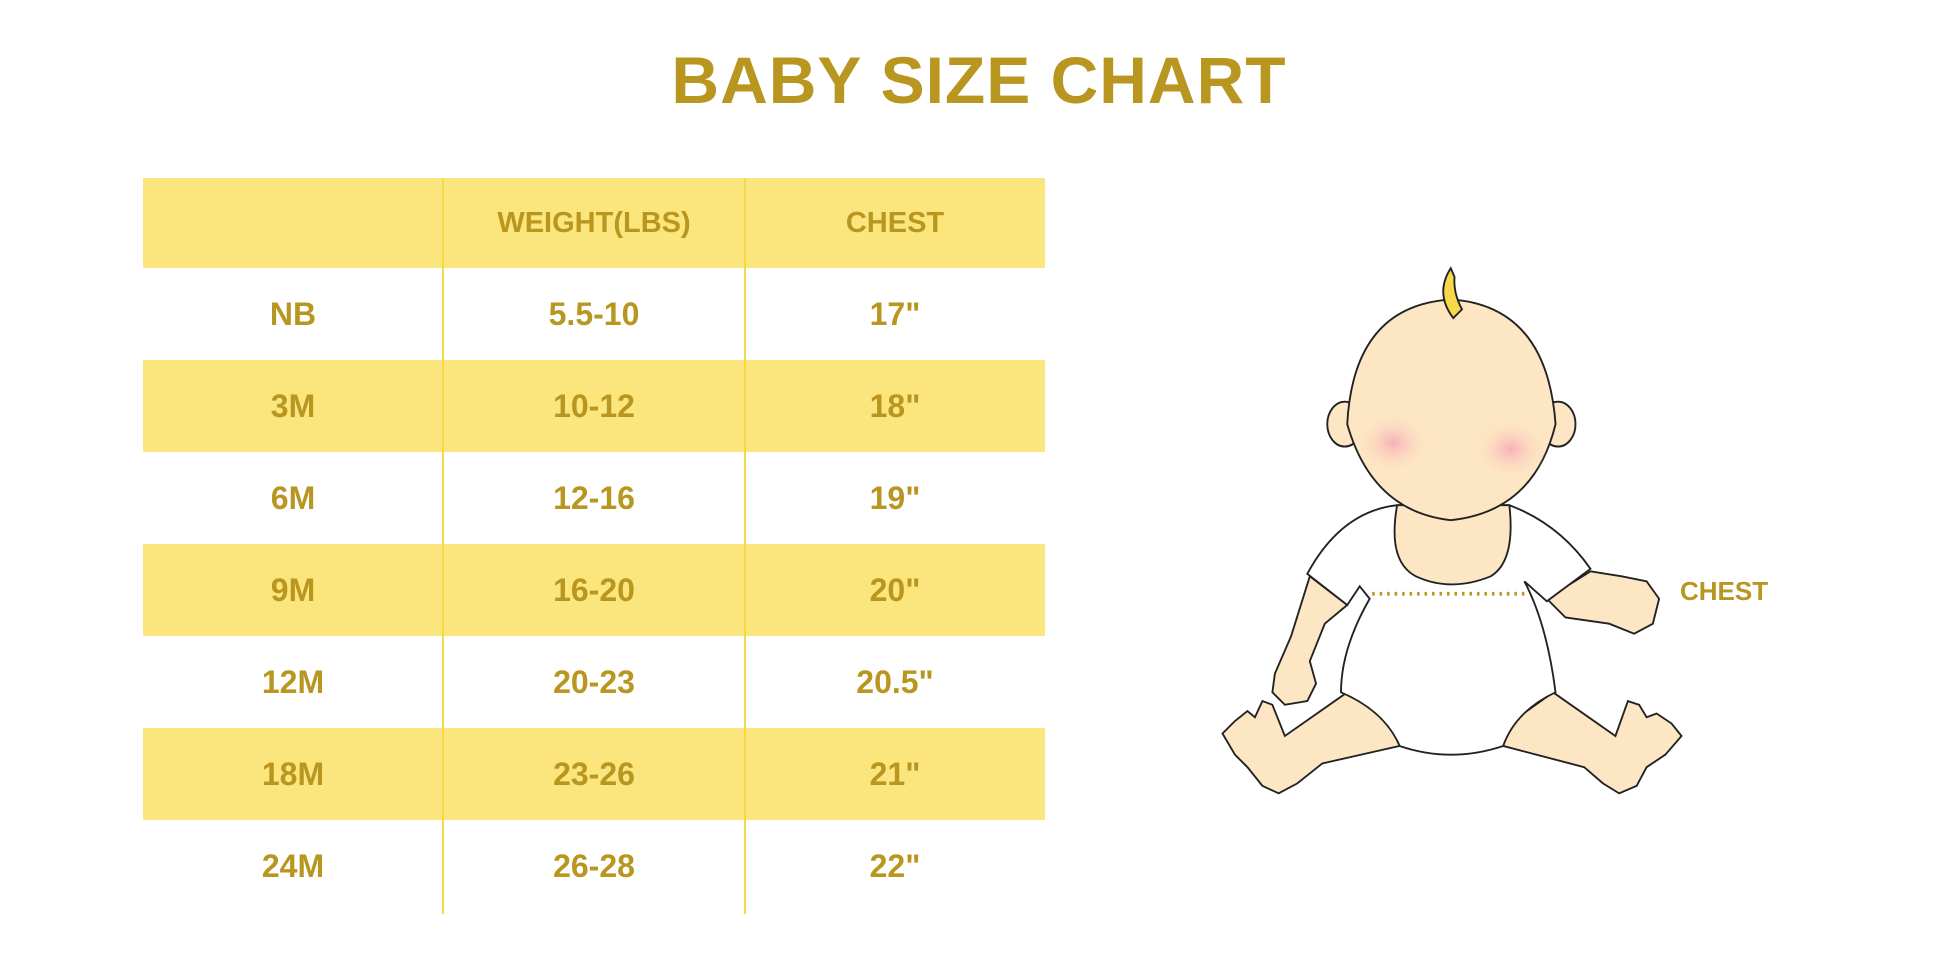 The image size is (1946, 973). Describe the element at coordinates (895, 773) in the screenshot. I see `chest-cell: 21"` at that location.